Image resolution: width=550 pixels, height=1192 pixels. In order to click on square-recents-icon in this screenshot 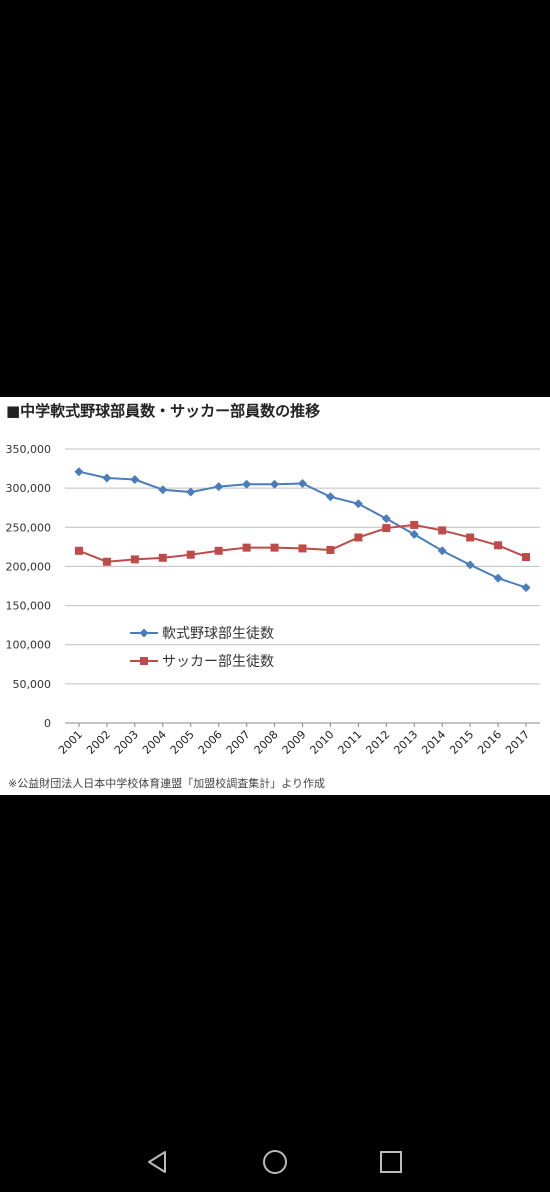, I will do `click(391, 1162)`.